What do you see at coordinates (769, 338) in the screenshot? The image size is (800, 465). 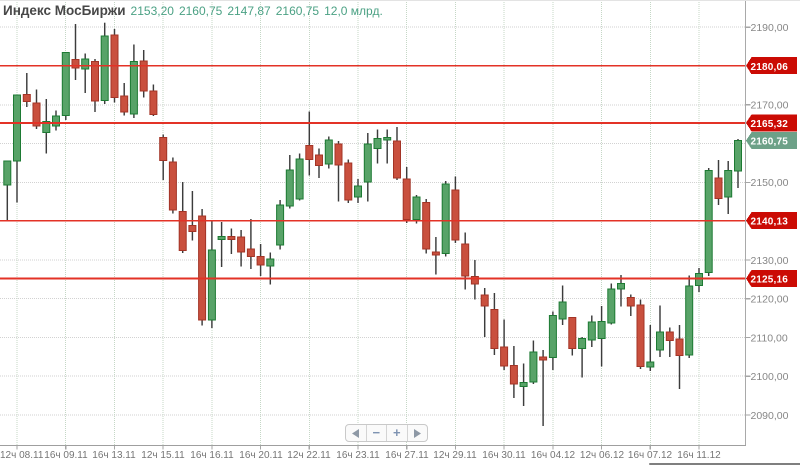 I see `svg-text: 2110,00` at bounding box center [769, 338].